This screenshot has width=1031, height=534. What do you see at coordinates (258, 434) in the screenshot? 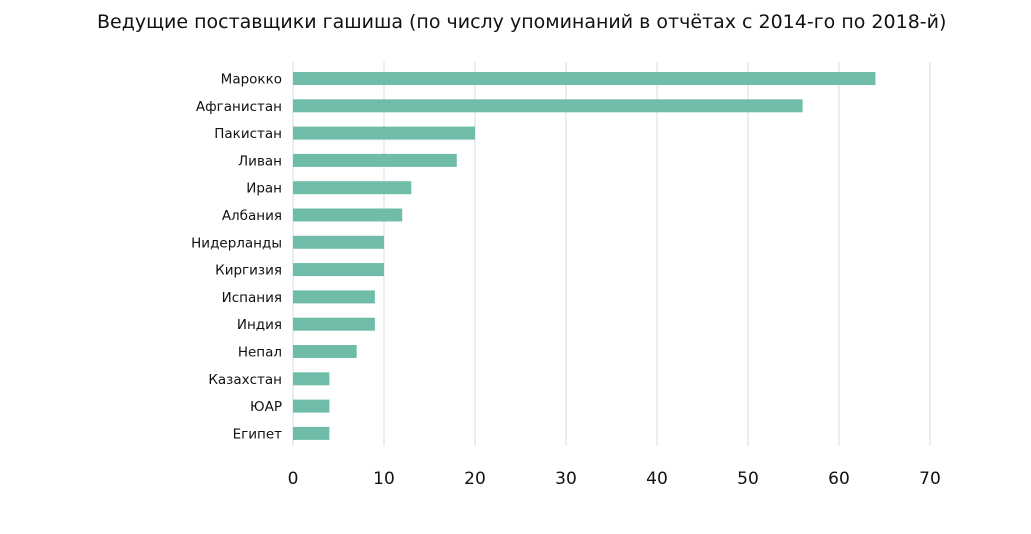
I see `category-label: Египет` at bounding box center [258, 434].